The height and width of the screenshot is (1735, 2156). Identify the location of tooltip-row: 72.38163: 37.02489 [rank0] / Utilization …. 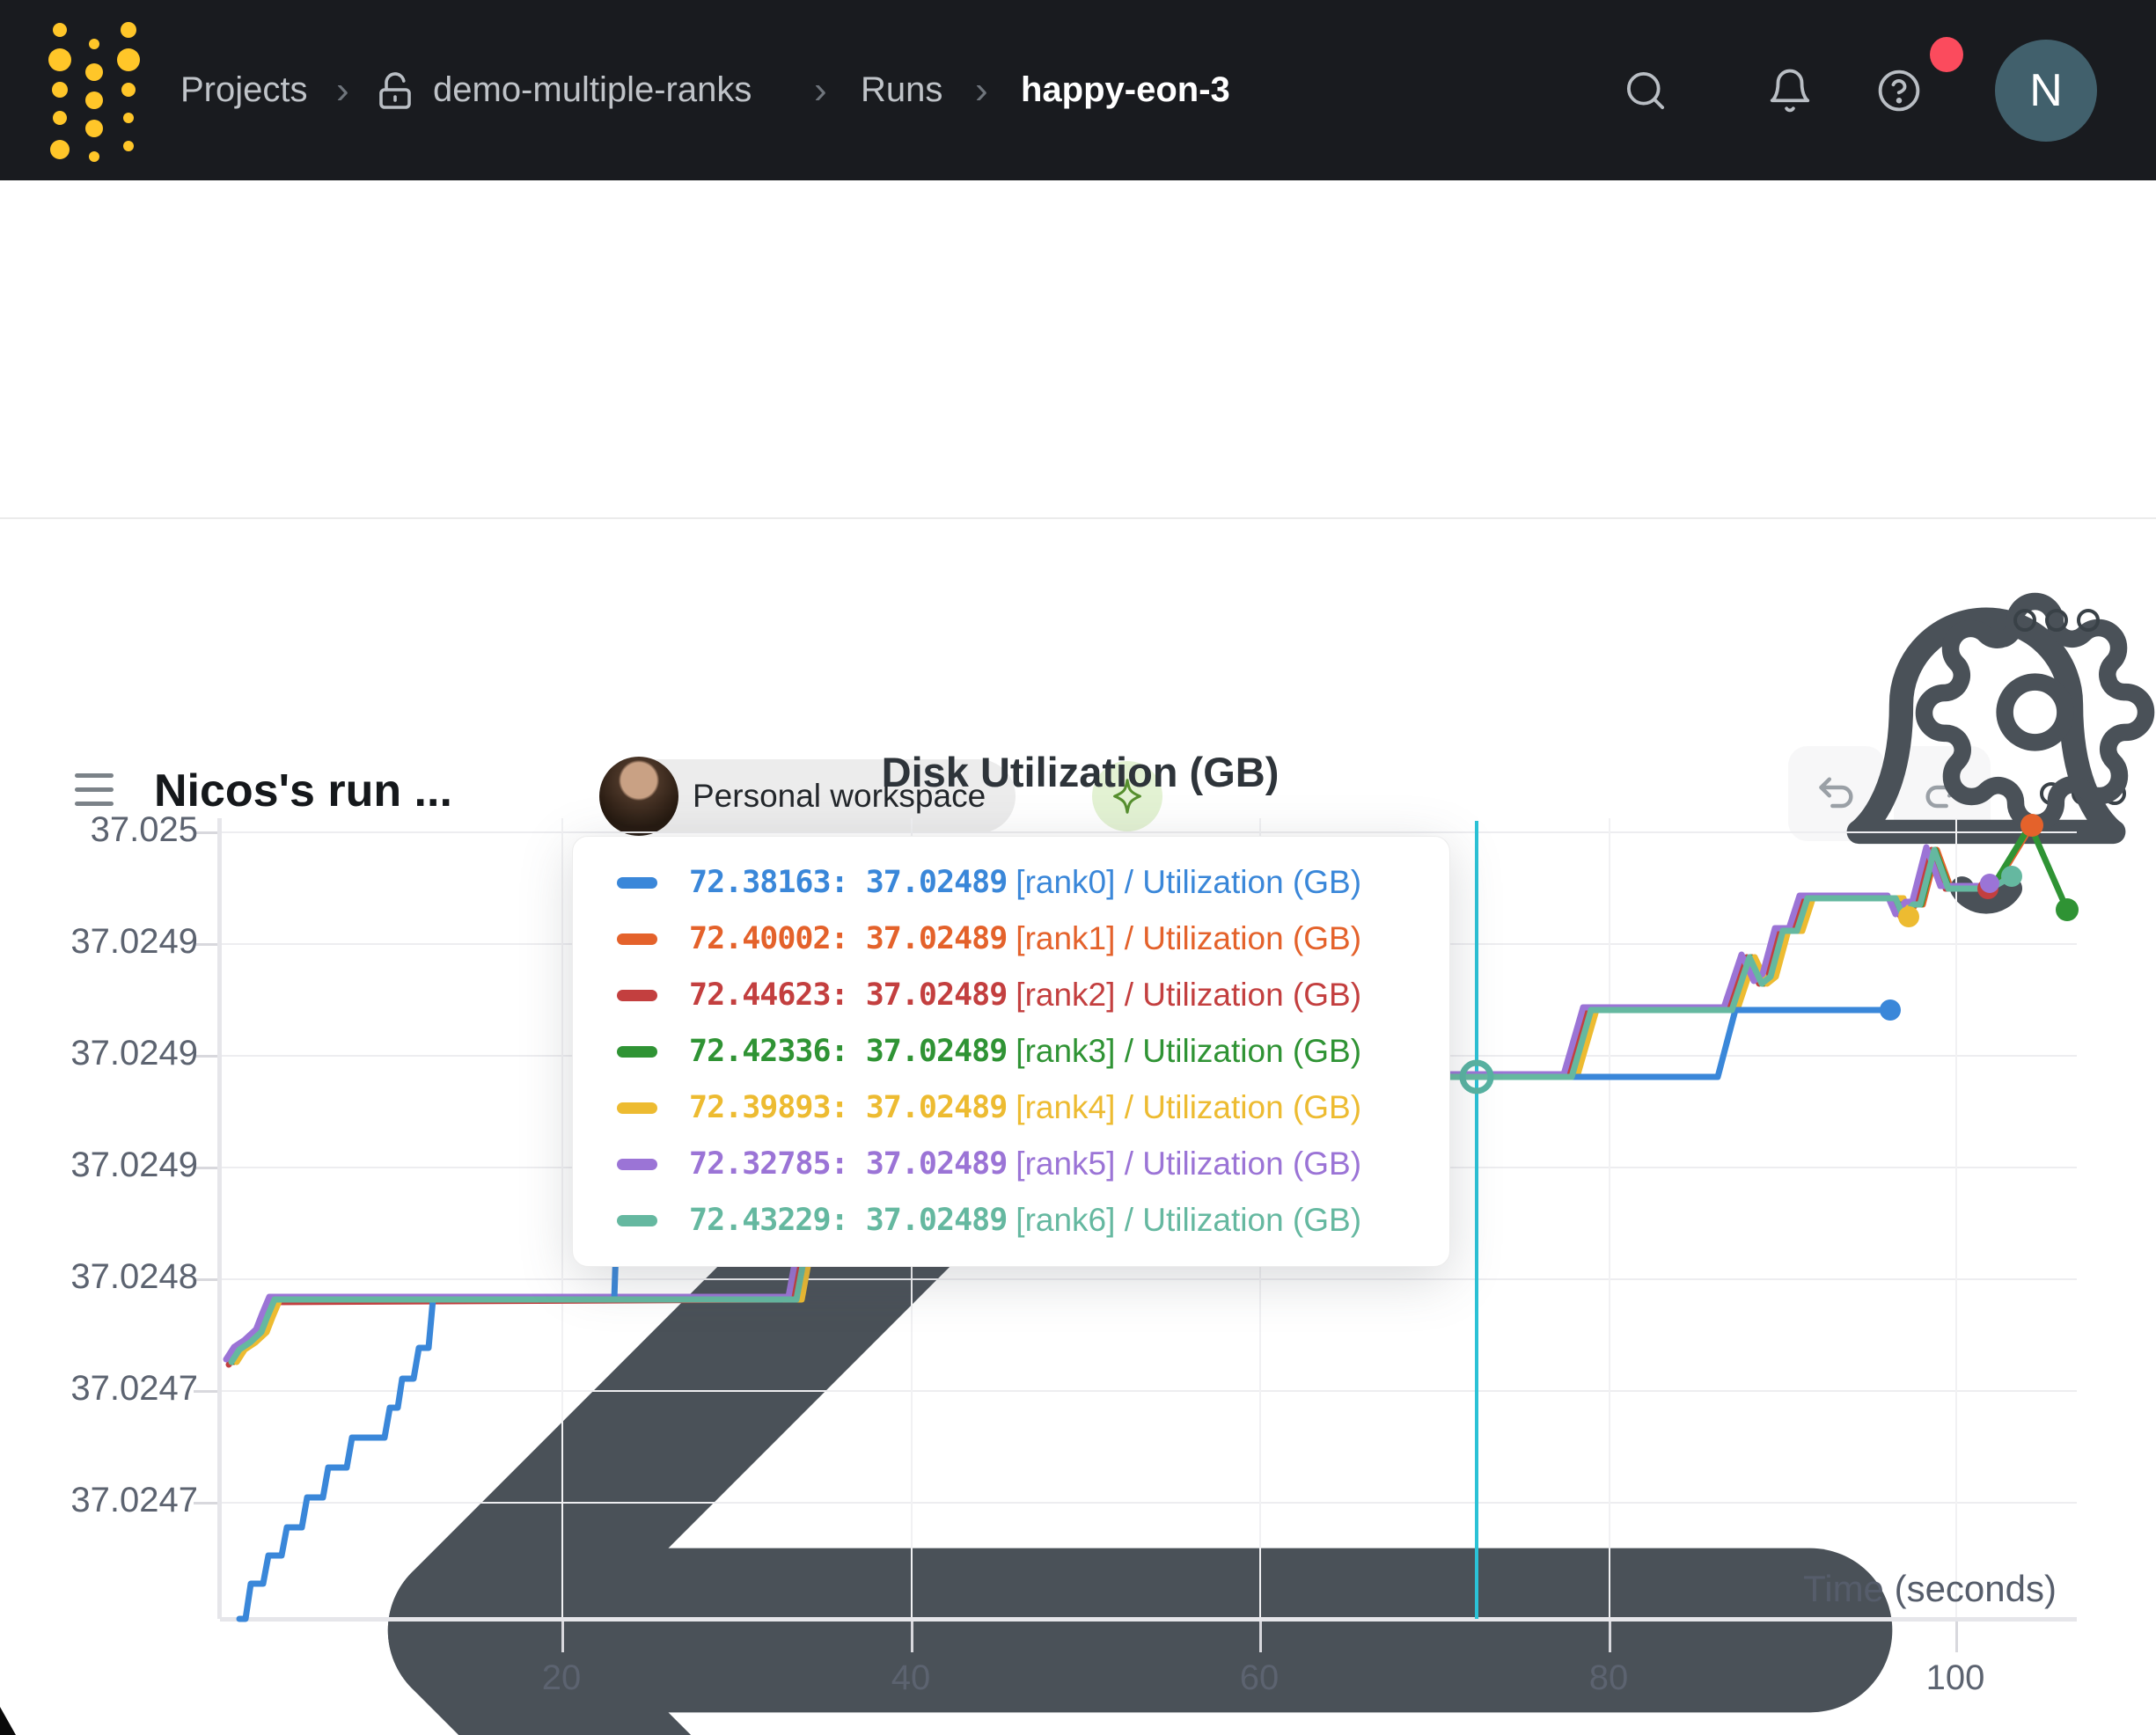
(1033, 882).